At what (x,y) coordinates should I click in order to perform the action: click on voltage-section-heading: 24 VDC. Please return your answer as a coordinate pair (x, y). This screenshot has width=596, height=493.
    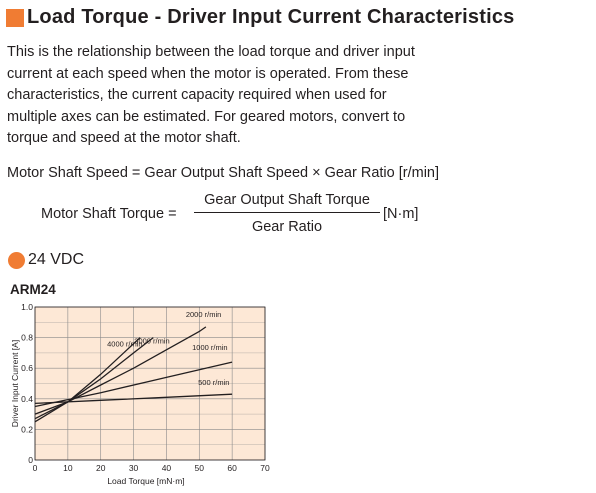
    Looking at the image, I should click on (46, 260).